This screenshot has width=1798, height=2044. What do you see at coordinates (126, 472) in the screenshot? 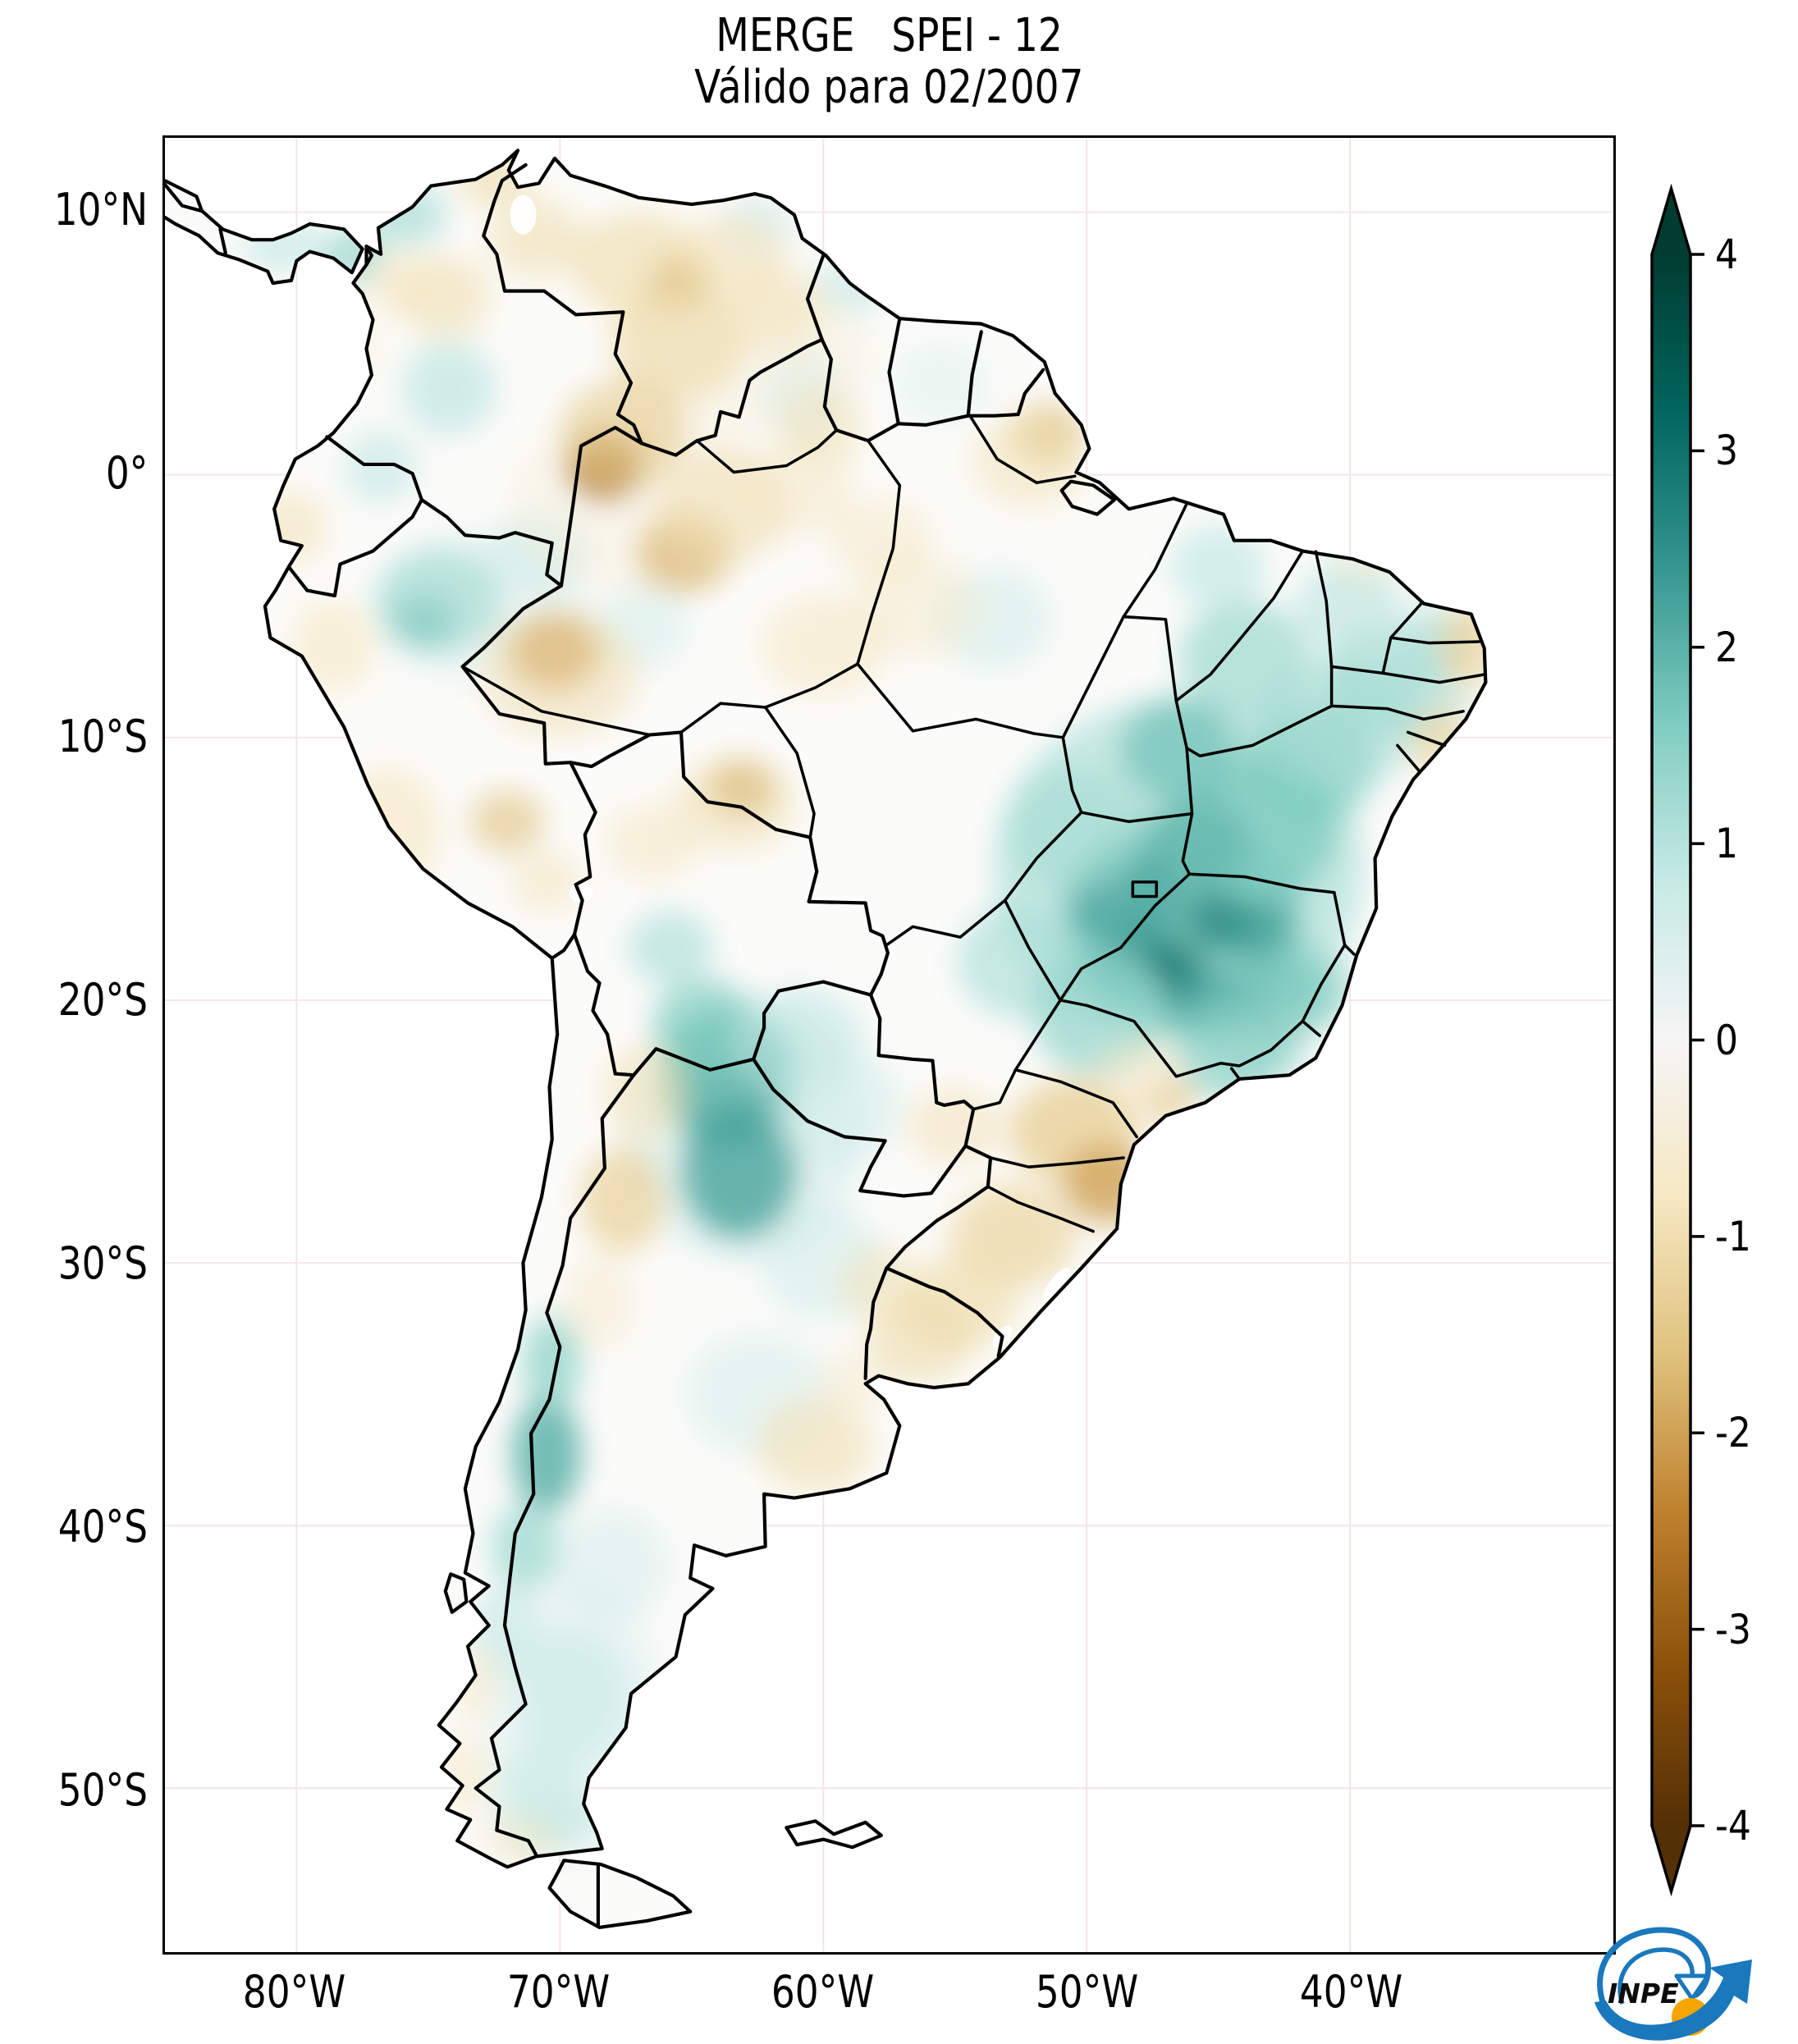
I see `y-tick-label: 0°` at bounding box center [126, 472].